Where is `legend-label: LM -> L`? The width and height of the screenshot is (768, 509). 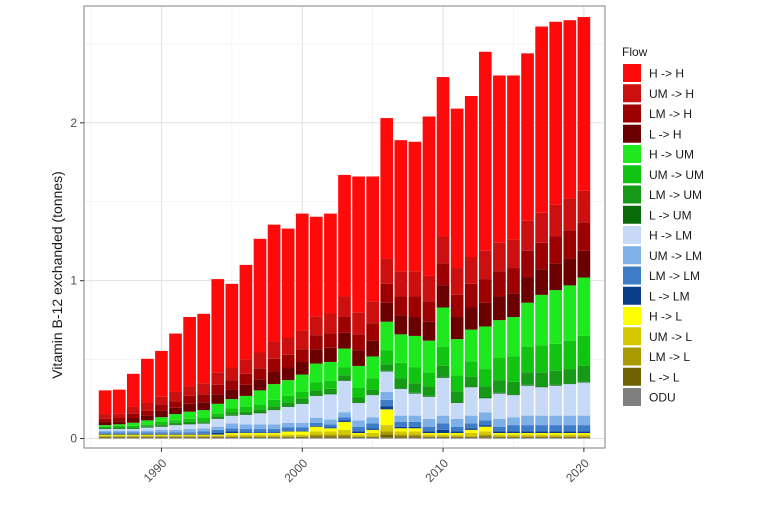
legend-label: LM -> L is located at coordinates (669, 357).